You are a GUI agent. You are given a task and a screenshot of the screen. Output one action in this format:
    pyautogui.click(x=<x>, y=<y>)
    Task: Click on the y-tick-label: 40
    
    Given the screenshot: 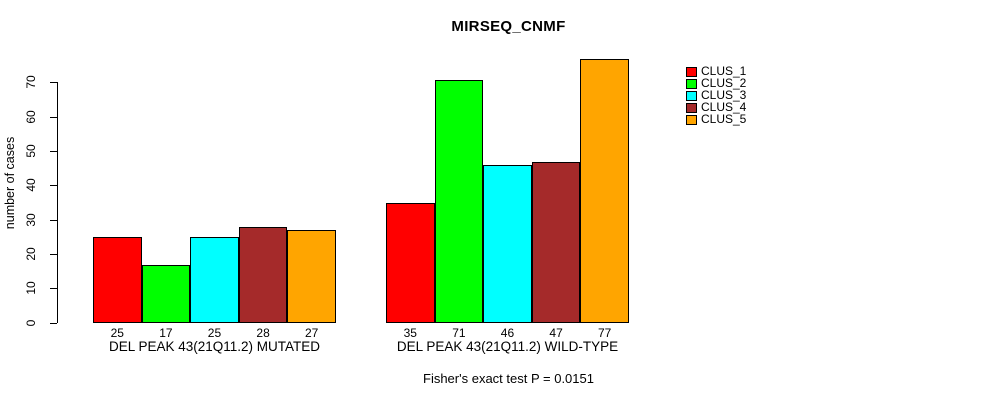 What is the action you would take?
    pyautogui.click(x=31, y=185)
    